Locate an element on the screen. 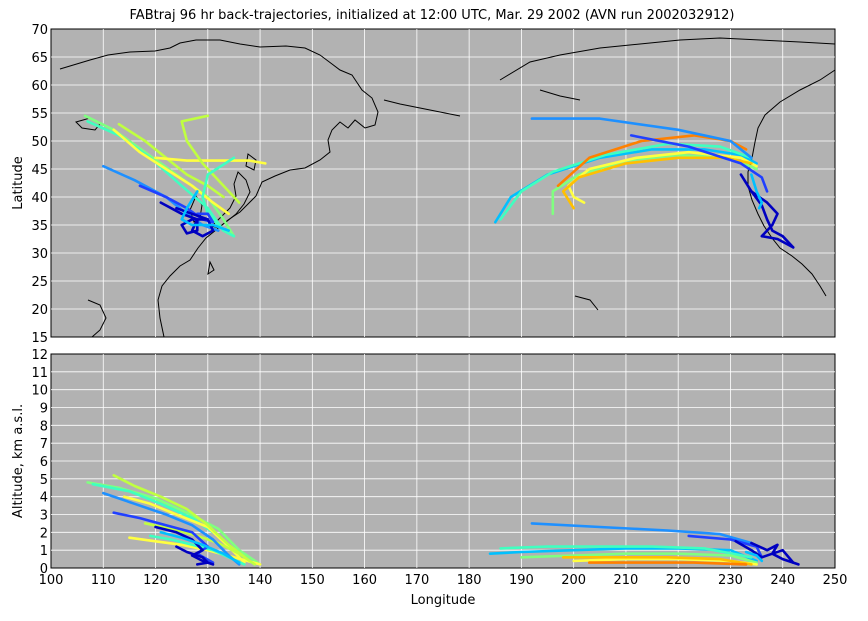 The width and height of the screenshot is (868, 621). x-tick-label: 240 is located at coordinates (782, 580).